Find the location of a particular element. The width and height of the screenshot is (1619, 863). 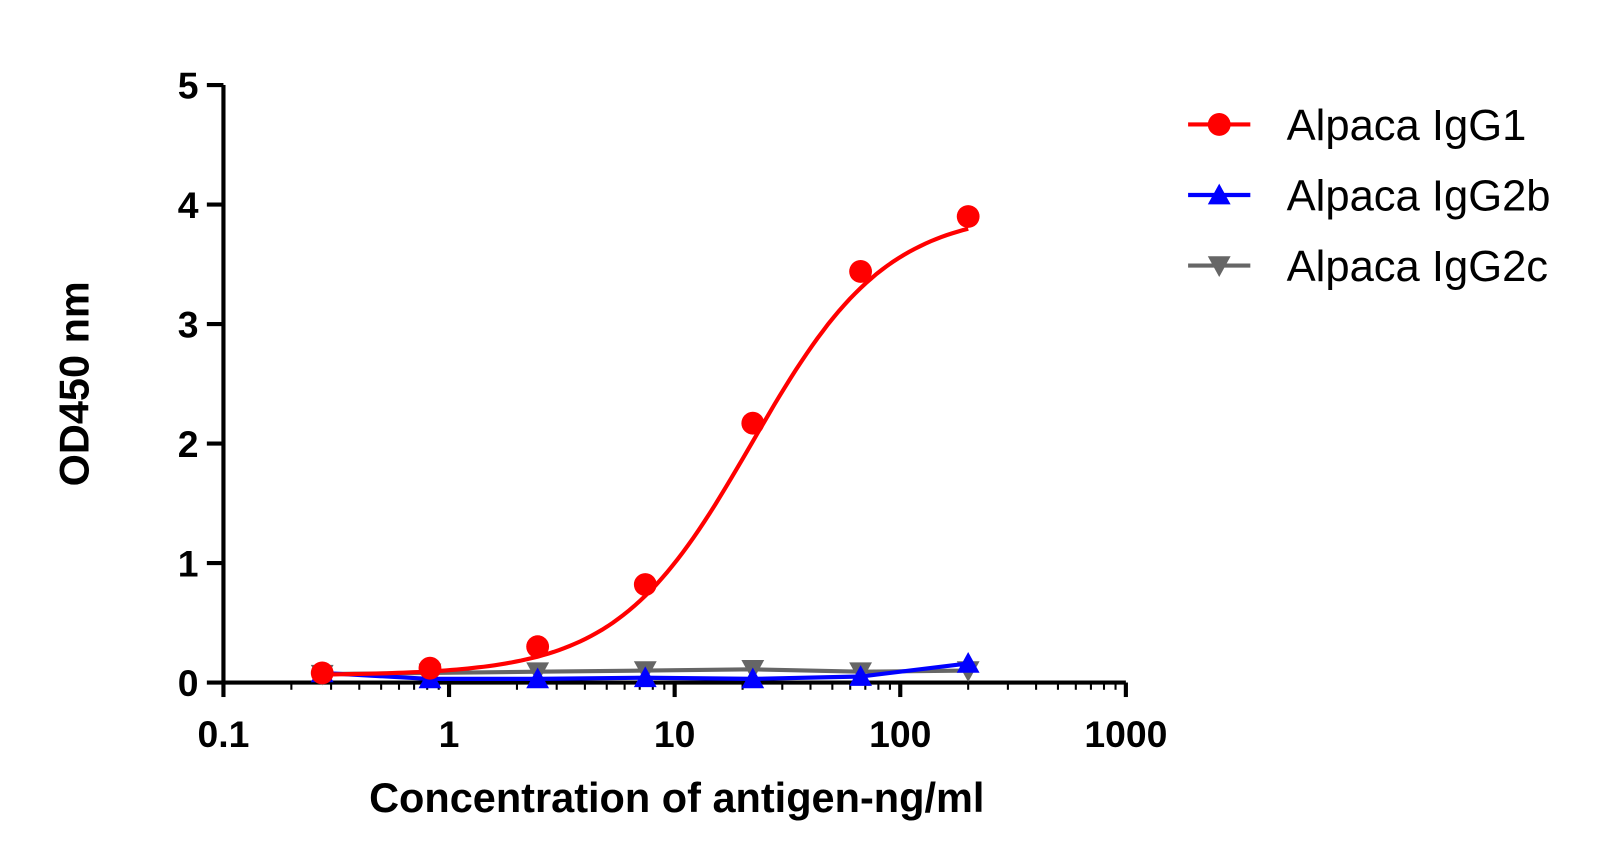

x-tick-label: 1000 is located at coordinates (1125, 734).